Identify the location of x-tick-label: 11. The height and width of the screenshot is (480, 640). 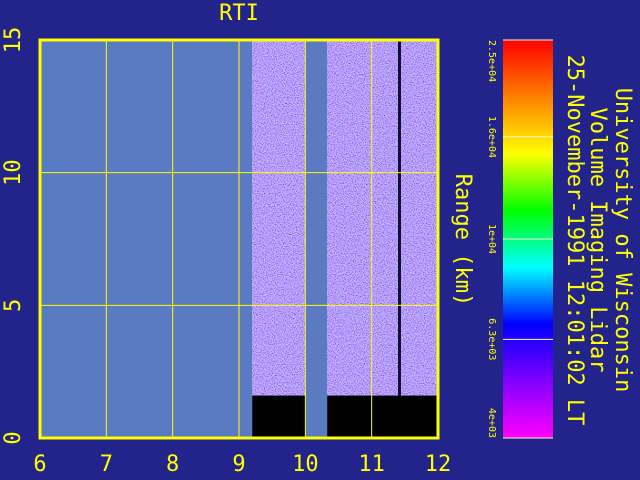
(371, 464).